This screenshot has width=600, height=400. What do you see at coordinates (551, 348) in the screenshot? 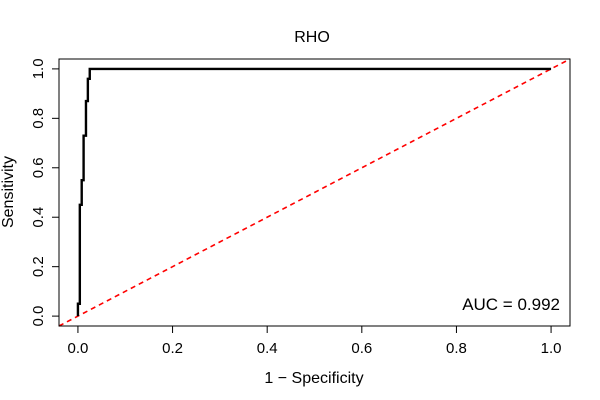
I see `x-tick-label: 1.0` at bounding box center [551, 348].